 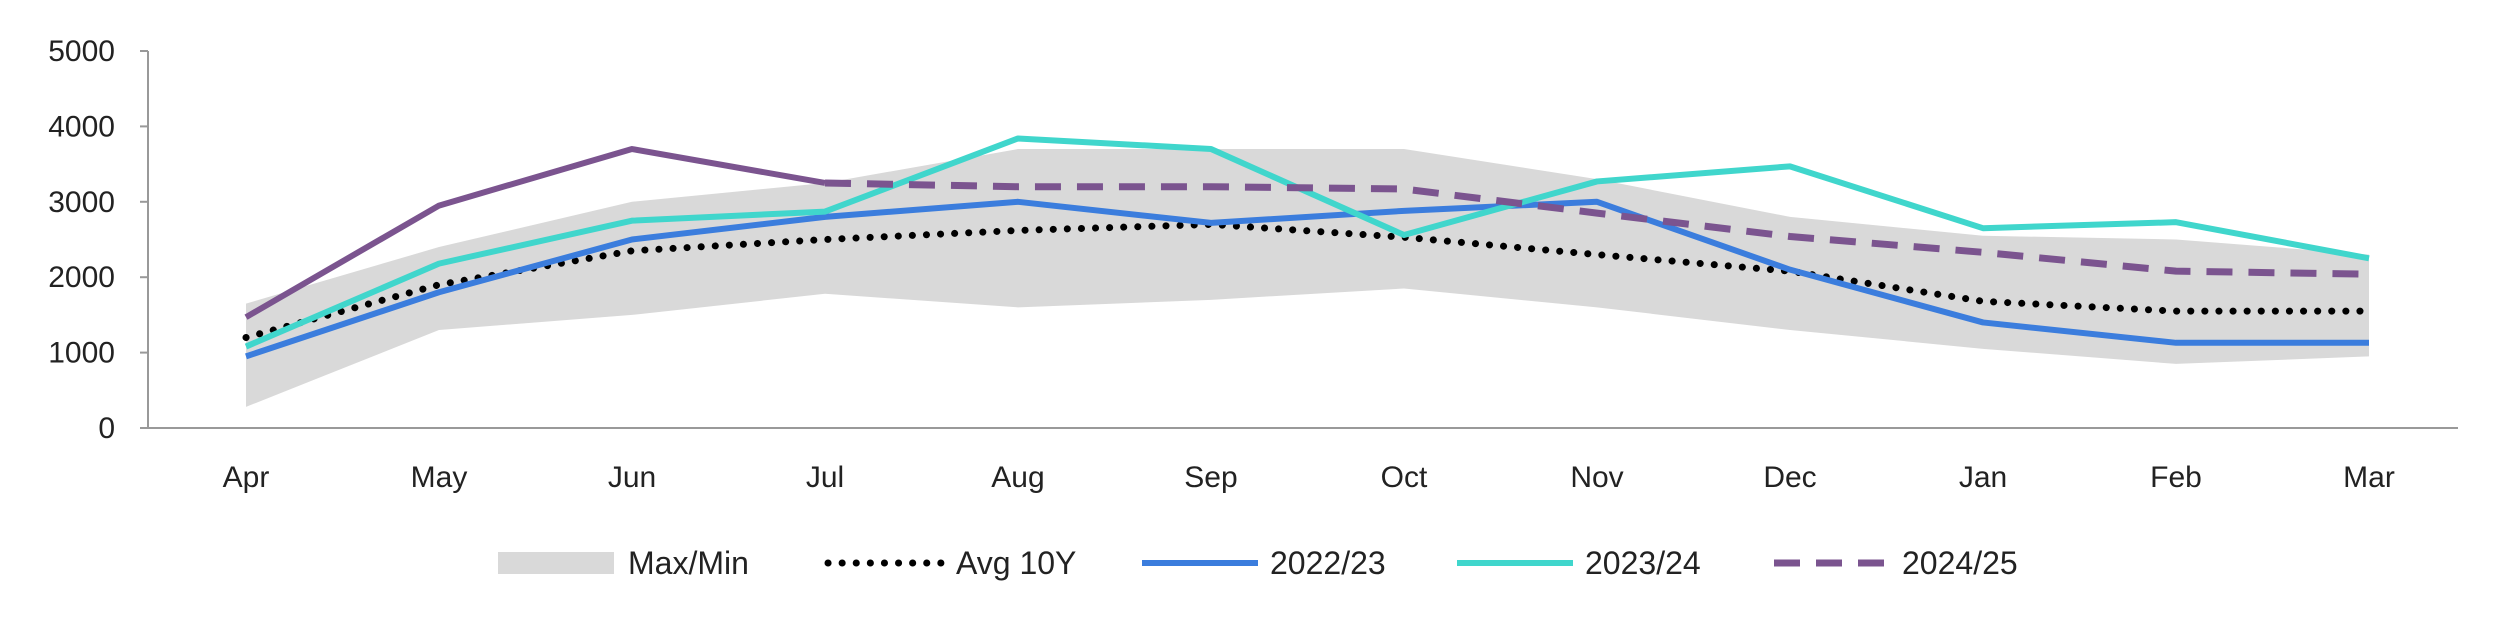 What do you see at coordinates (81, 126) in the screenshot?
I see `y-tick-label: 4000` at bounding box center [81, 126].